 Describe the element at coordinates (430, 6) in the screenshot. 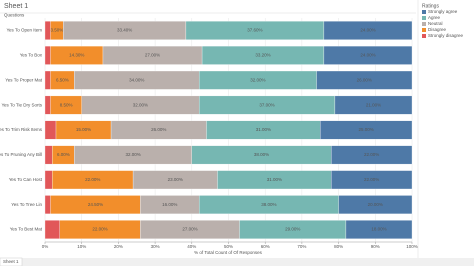

I see `legend-title: Ratings` at that location.